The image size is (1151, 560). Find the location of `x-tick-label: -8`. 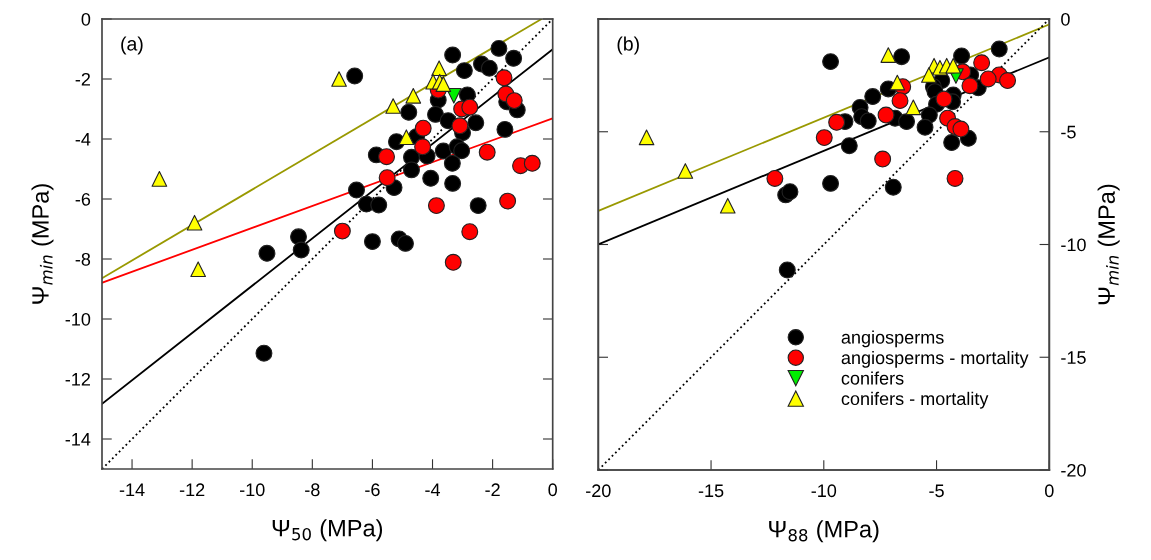

x-tick-label: -8 is located at coordinates (312, 490).